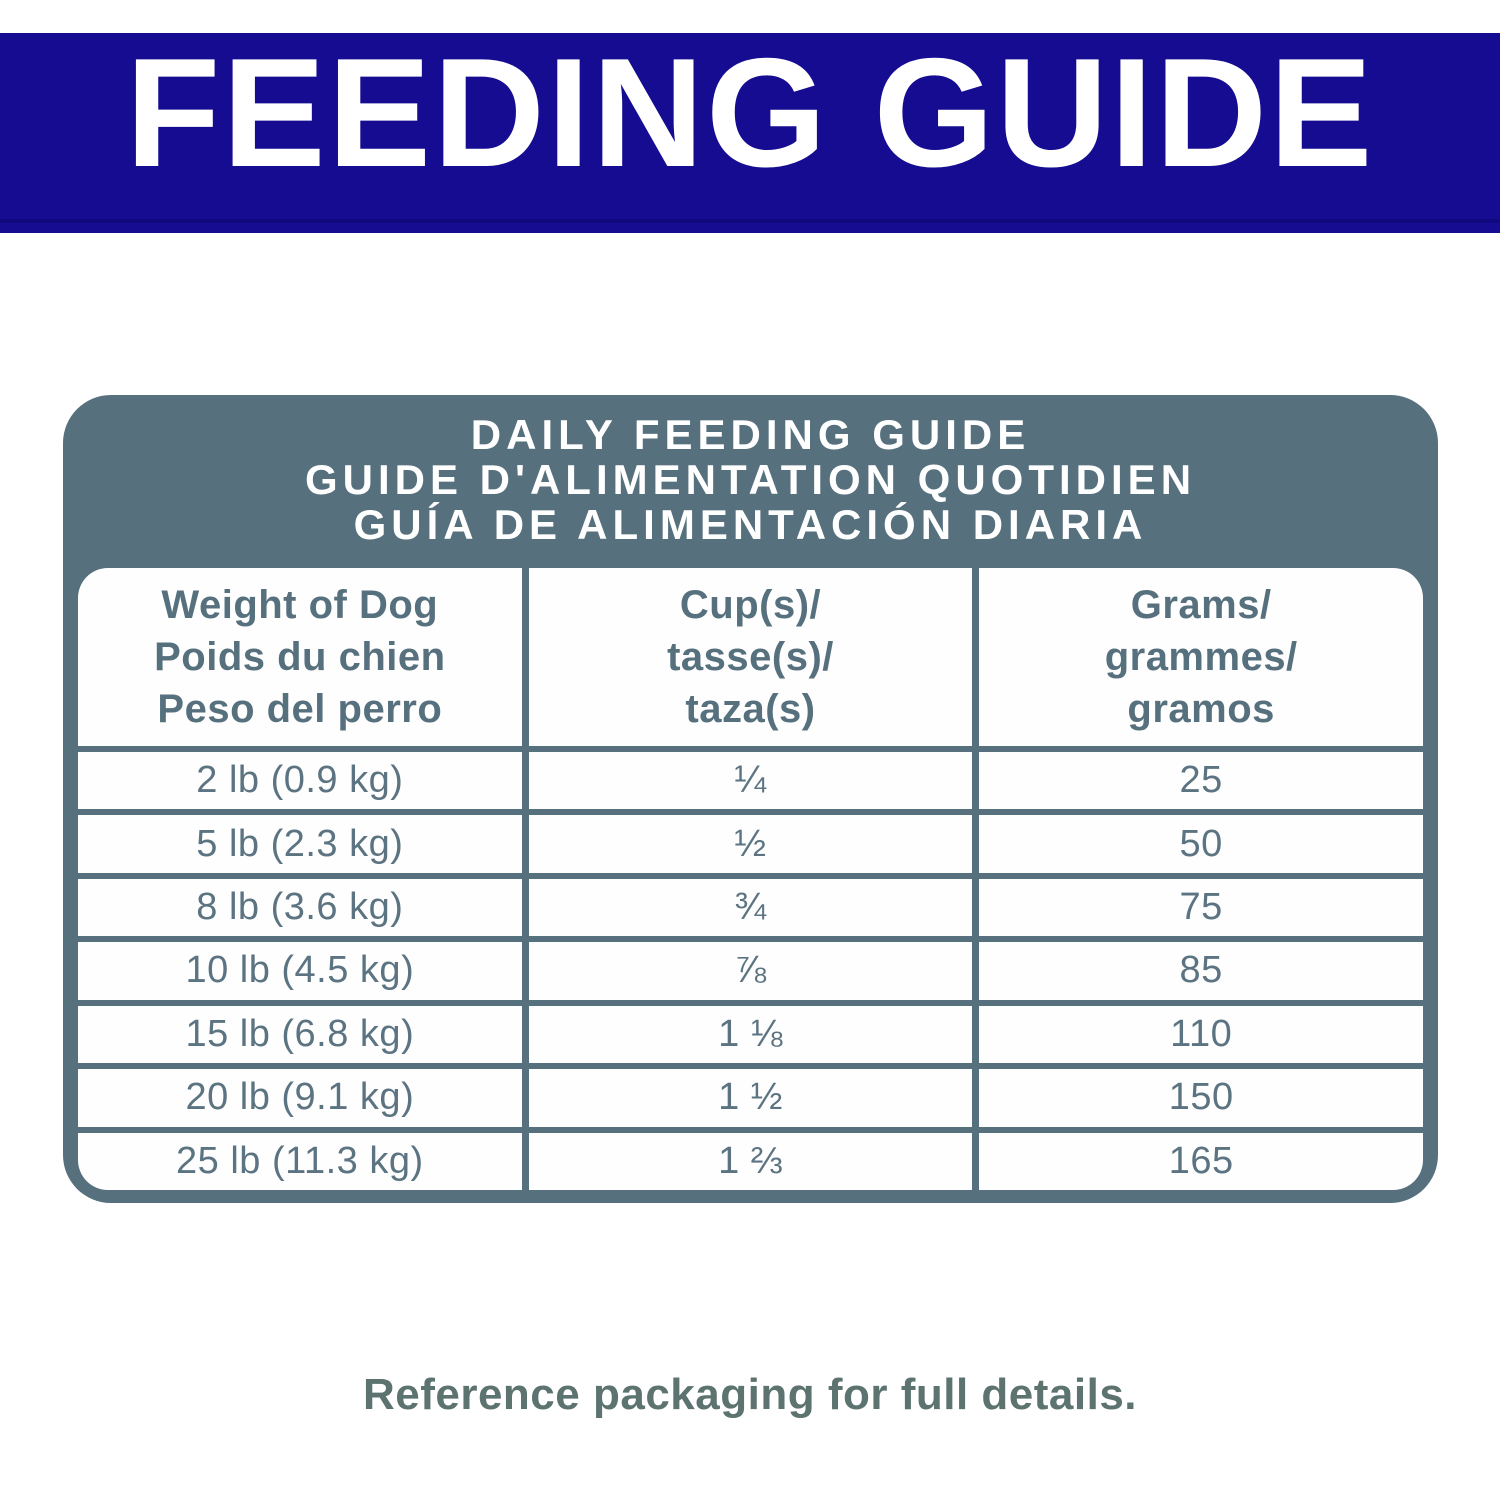  Describe the element at coordinates (750, 1160) in the screenshot. I see `table-cell-cups: 1 ⅔` at that location.